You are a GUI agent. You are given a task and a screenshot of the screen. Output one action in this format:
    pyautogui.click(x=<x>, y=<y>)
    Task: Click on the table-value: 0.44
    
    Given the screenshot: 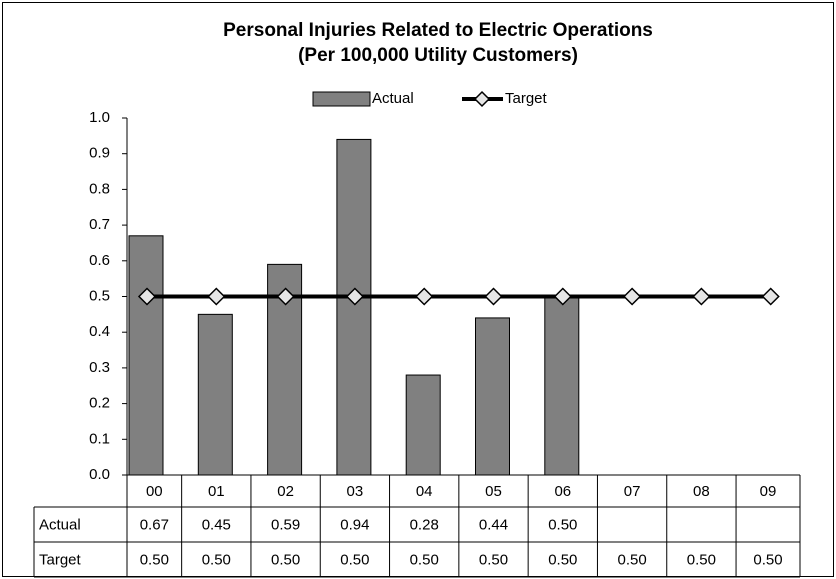 What is the action you would take?
    pyautogui.click(x=493, y=524)
    